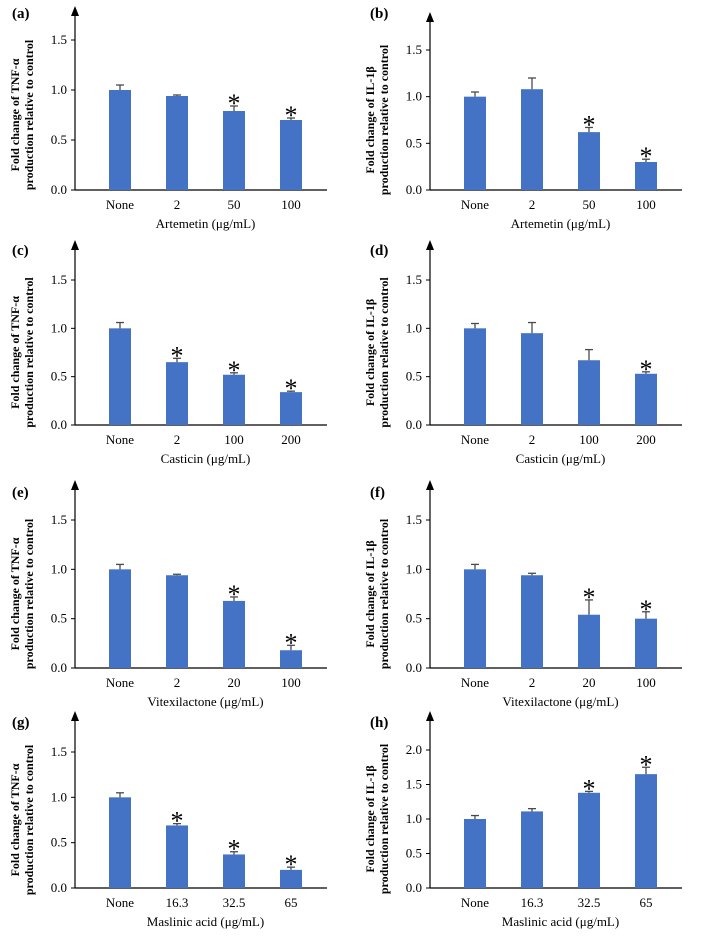  What do you see at coordinates (589, 902) in the screenshot?
I see `x-tick-label: 32.5` at bounding box center [589, 902].